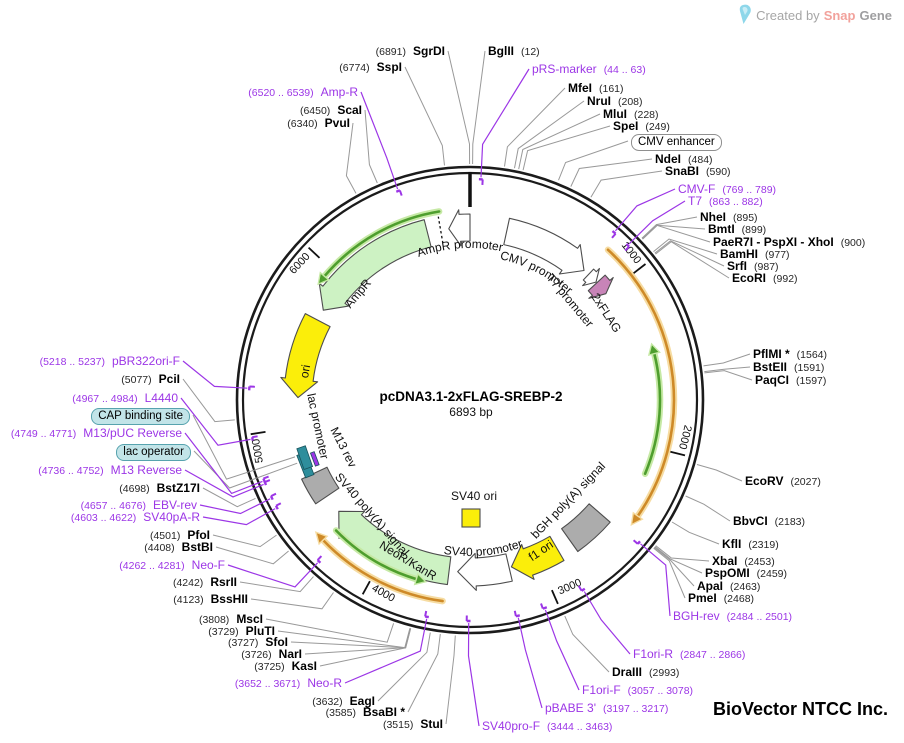 Image resolution: width=904 pixels, height=743 pixels. What do you see at coordinates (600, 286) in the screenshot?
I see `feature-2xflag` at bounding box center [600, 286].